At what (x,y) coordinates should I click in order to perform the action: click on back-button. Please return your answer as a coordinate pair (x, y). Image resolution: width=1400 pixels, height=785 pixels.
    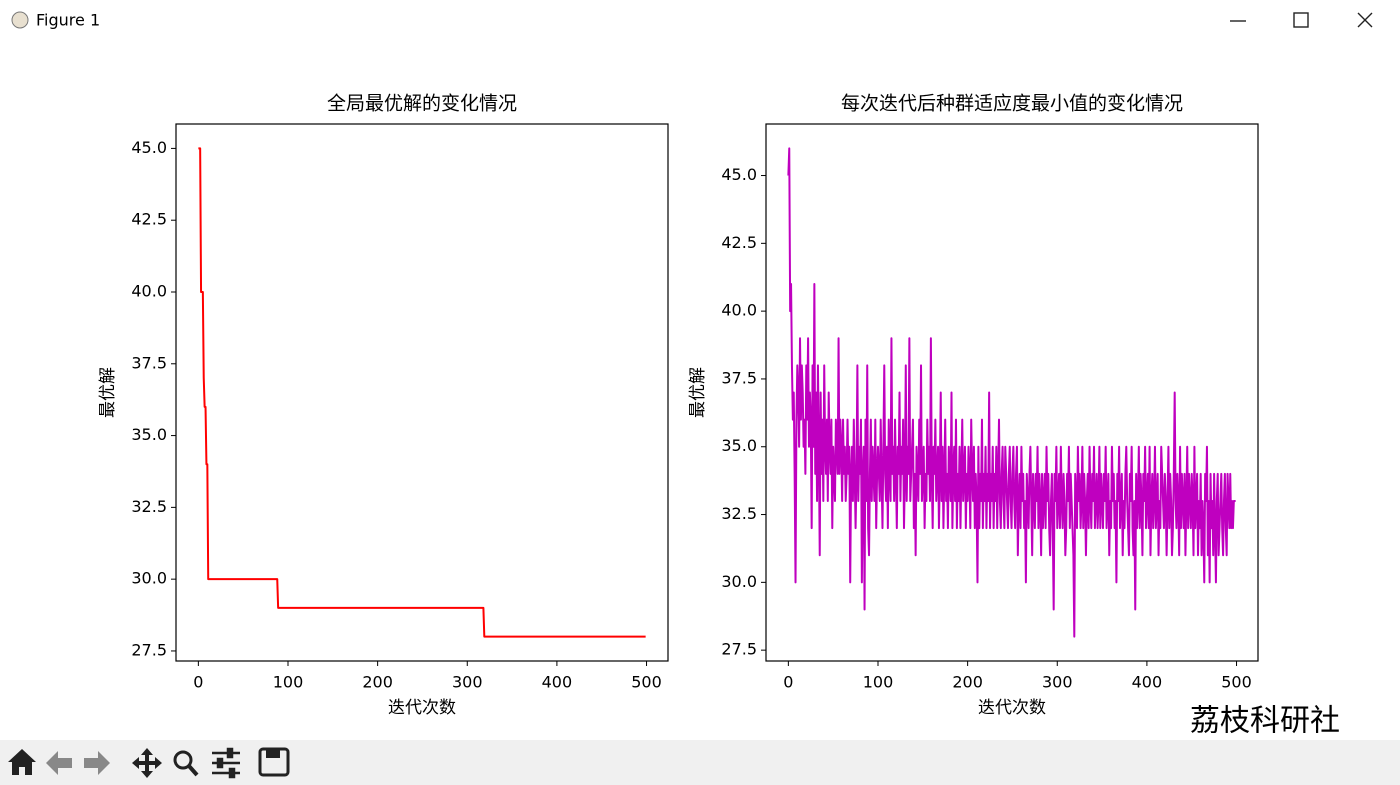
    Looking at the image, I should click on (59, 763).